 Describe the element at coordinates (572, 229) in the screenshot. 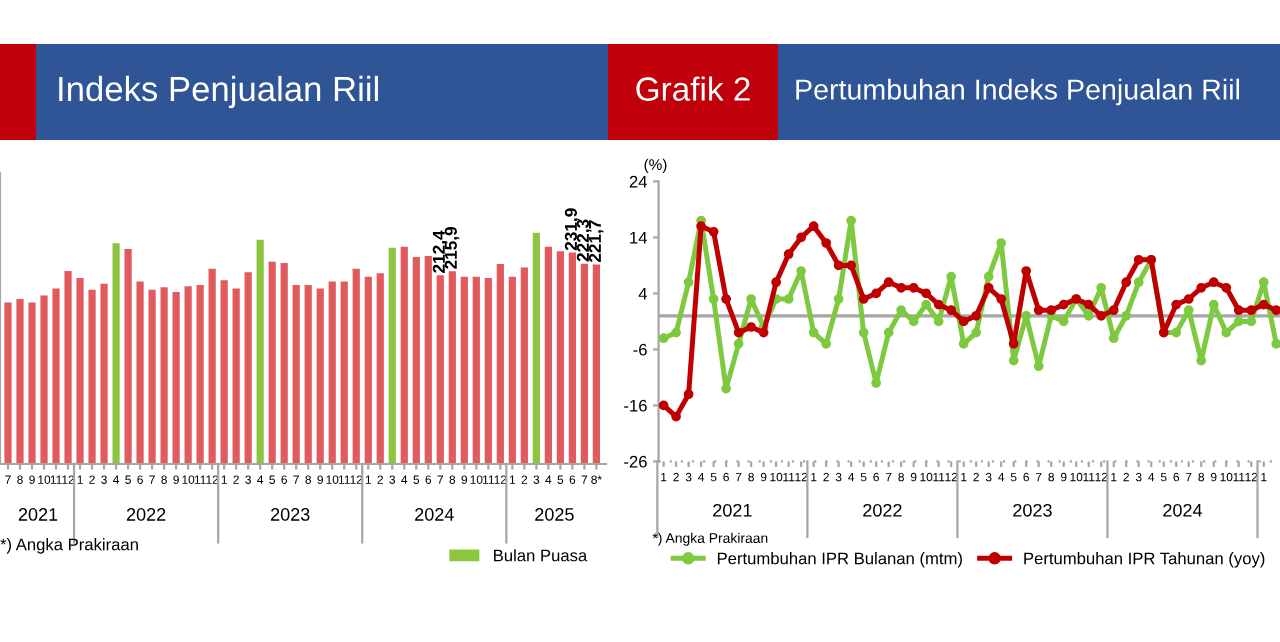

I see `data-label: 231,9` at that location.